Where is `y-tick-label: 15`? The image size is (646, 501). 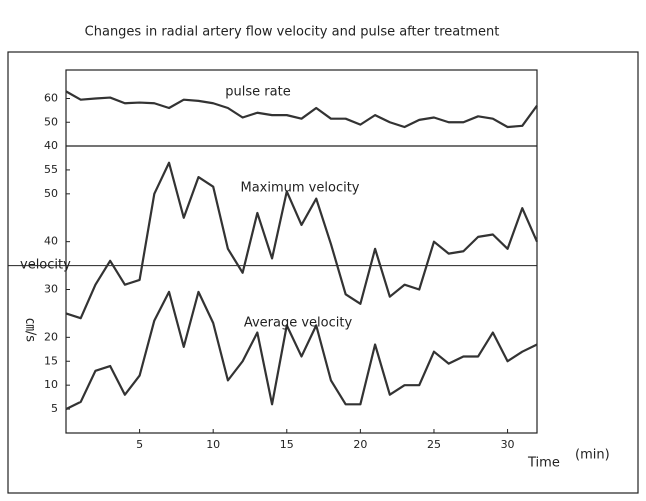 y-tick-label: 15 is located at coordinates (51, 360).